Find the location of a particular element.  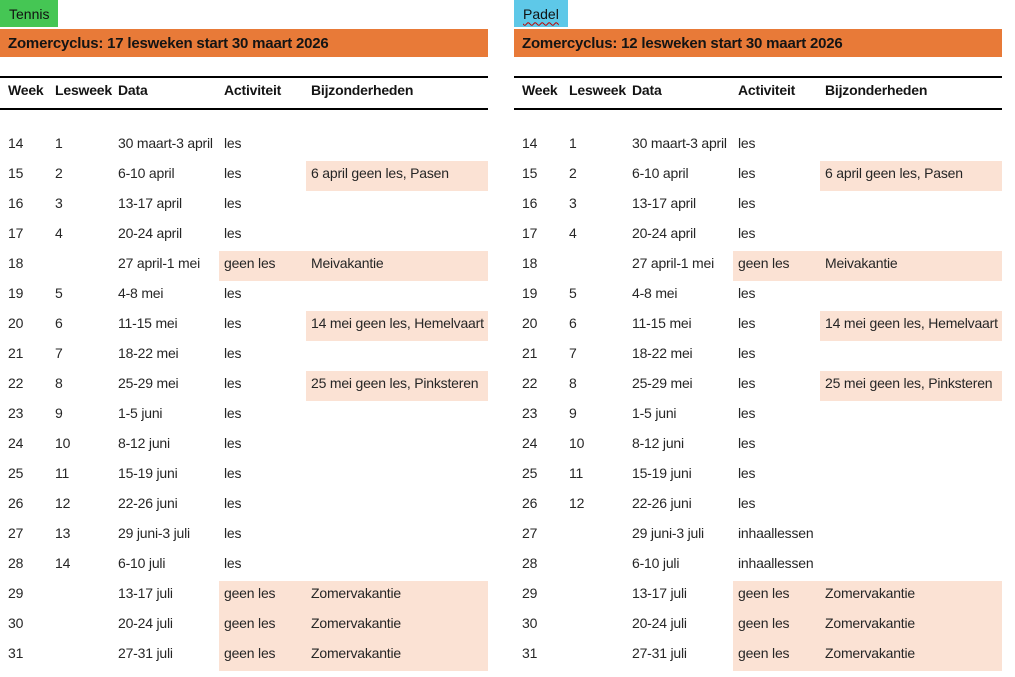

cell-bijzonderheden: 25 mei geen les, Pinksteren is located at coordinates (909, 383).